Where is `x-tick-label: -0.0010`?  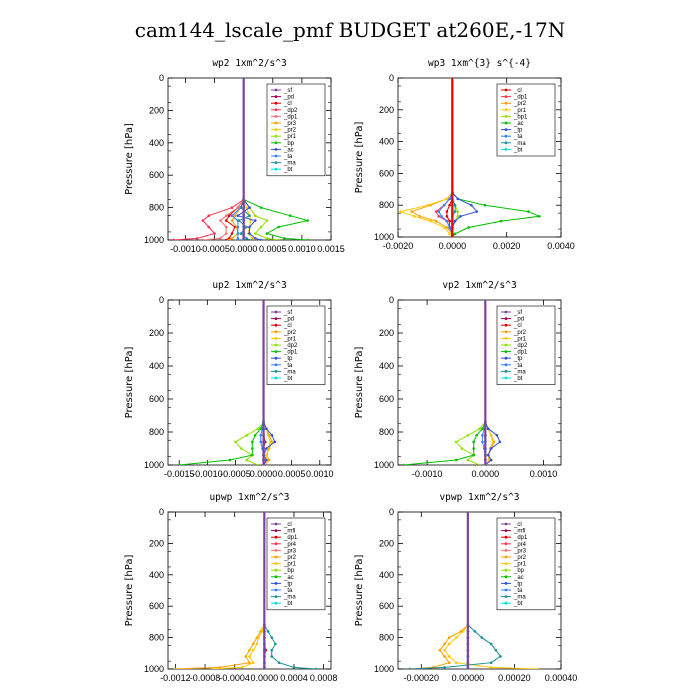
x-tick-label: -0.0010 is located at coordinates (185, 249).